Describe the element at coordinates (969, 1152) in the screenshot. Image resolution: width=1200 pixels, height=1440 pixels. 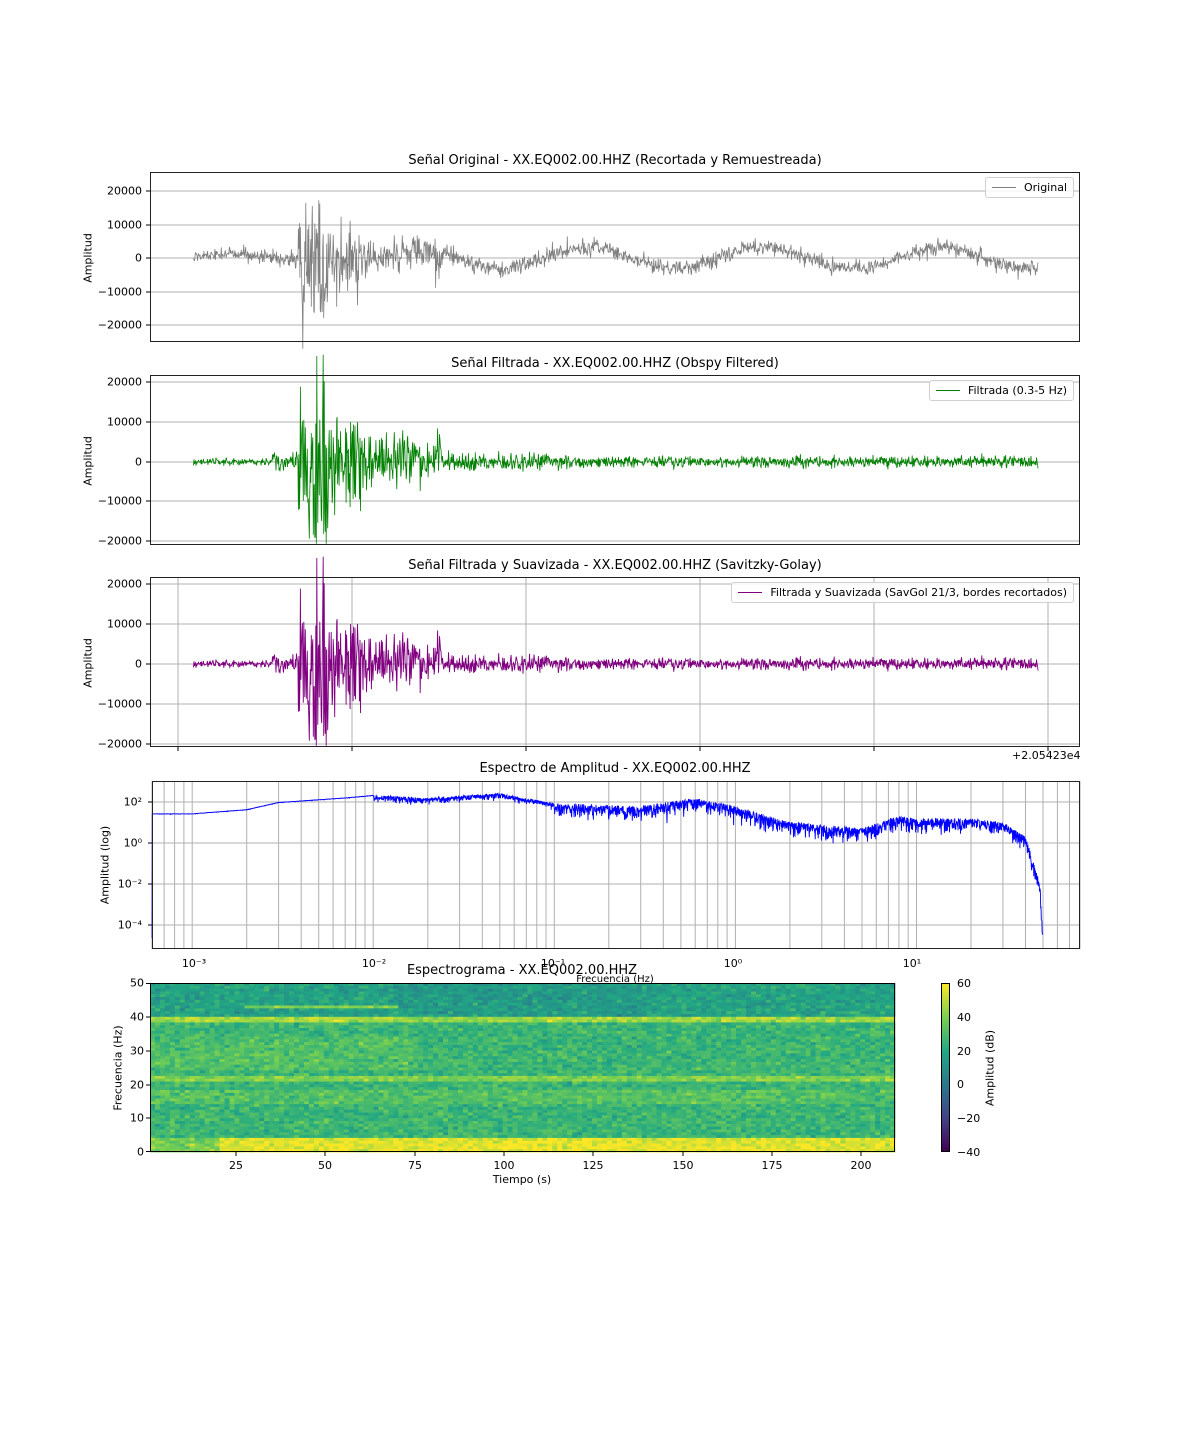
I see `colorbar-tick: −40` at that location.